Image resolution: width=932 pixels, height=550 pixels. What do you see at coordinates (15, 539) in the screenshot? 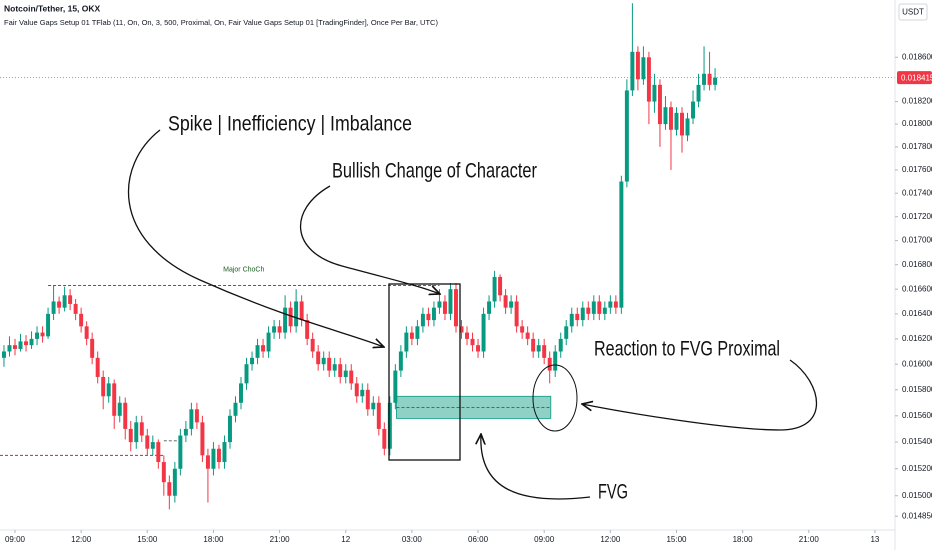
I see `x-tick-label: 09:00` at bounding box center [15, 539].